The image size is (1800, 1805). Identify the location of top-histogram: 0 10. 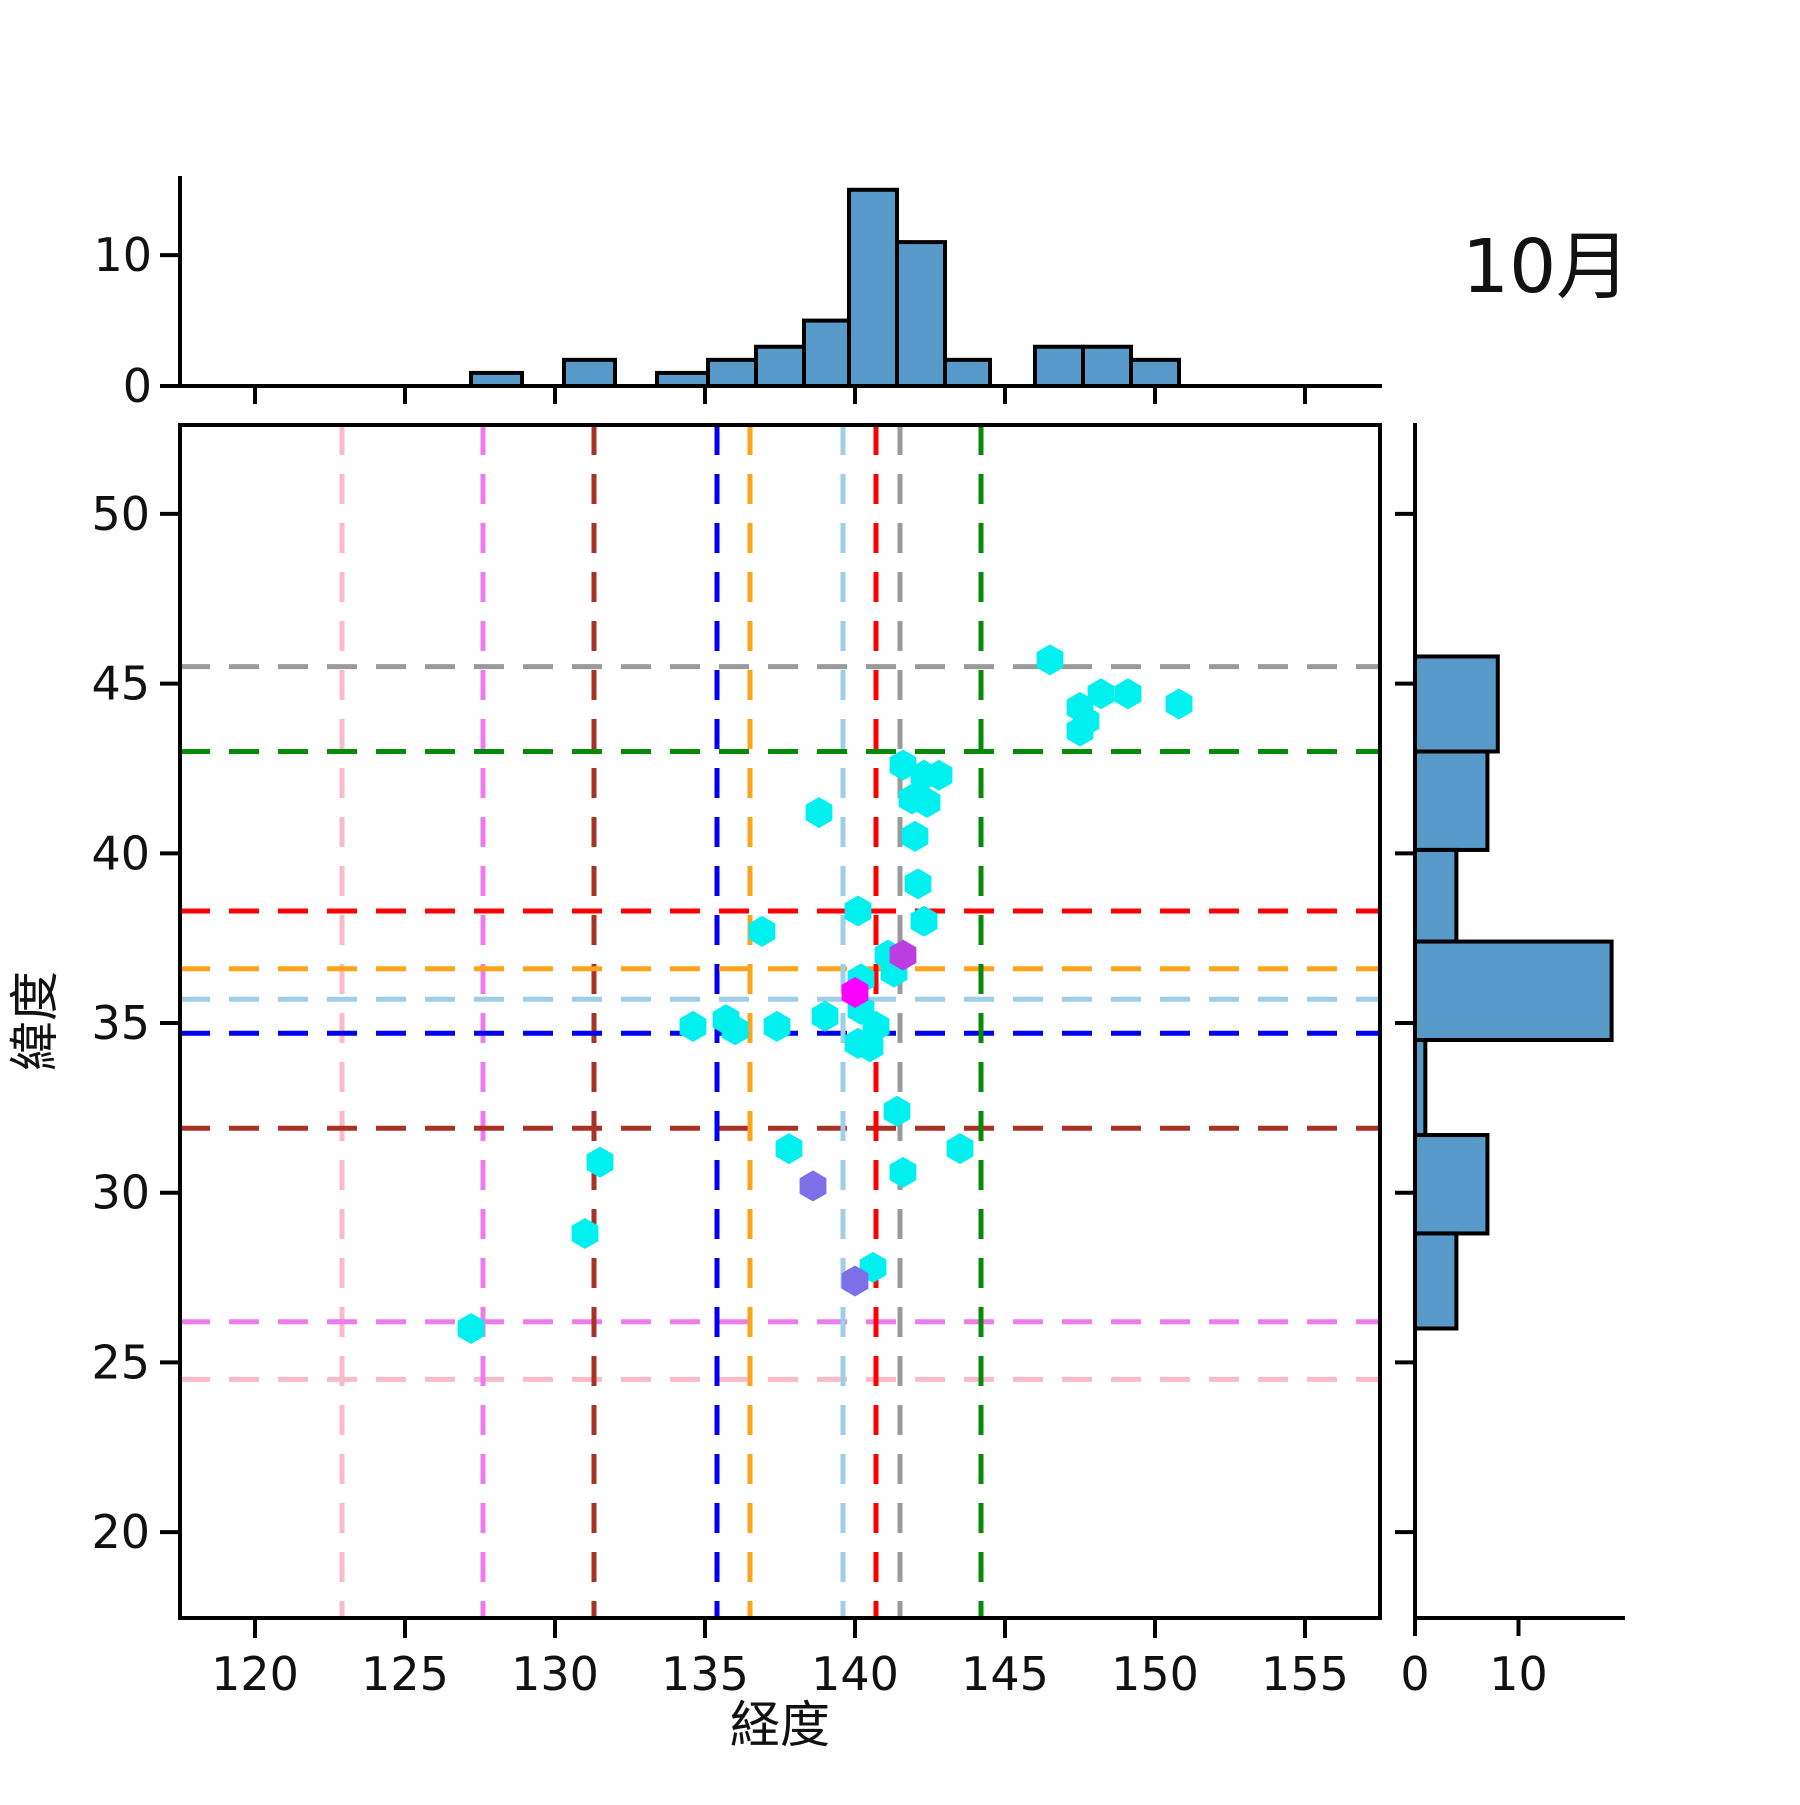
(737, 294).